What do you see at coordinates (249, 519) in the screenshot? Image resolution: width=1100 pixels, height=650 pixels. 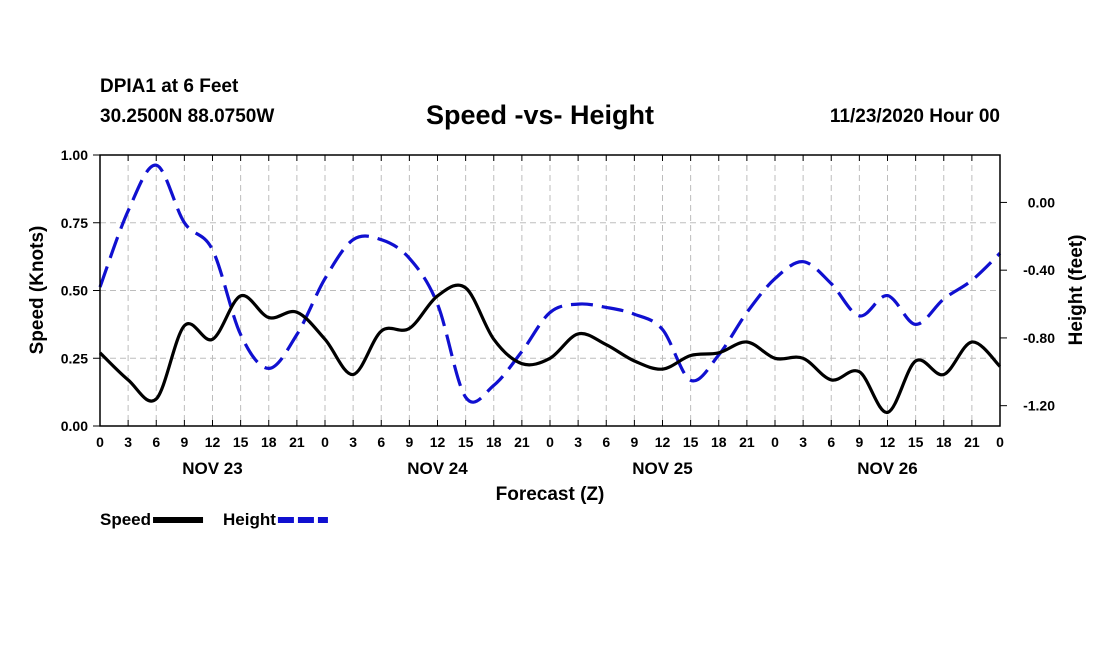 I see `legend-label-height: Height` at bounding box center [249, 519].